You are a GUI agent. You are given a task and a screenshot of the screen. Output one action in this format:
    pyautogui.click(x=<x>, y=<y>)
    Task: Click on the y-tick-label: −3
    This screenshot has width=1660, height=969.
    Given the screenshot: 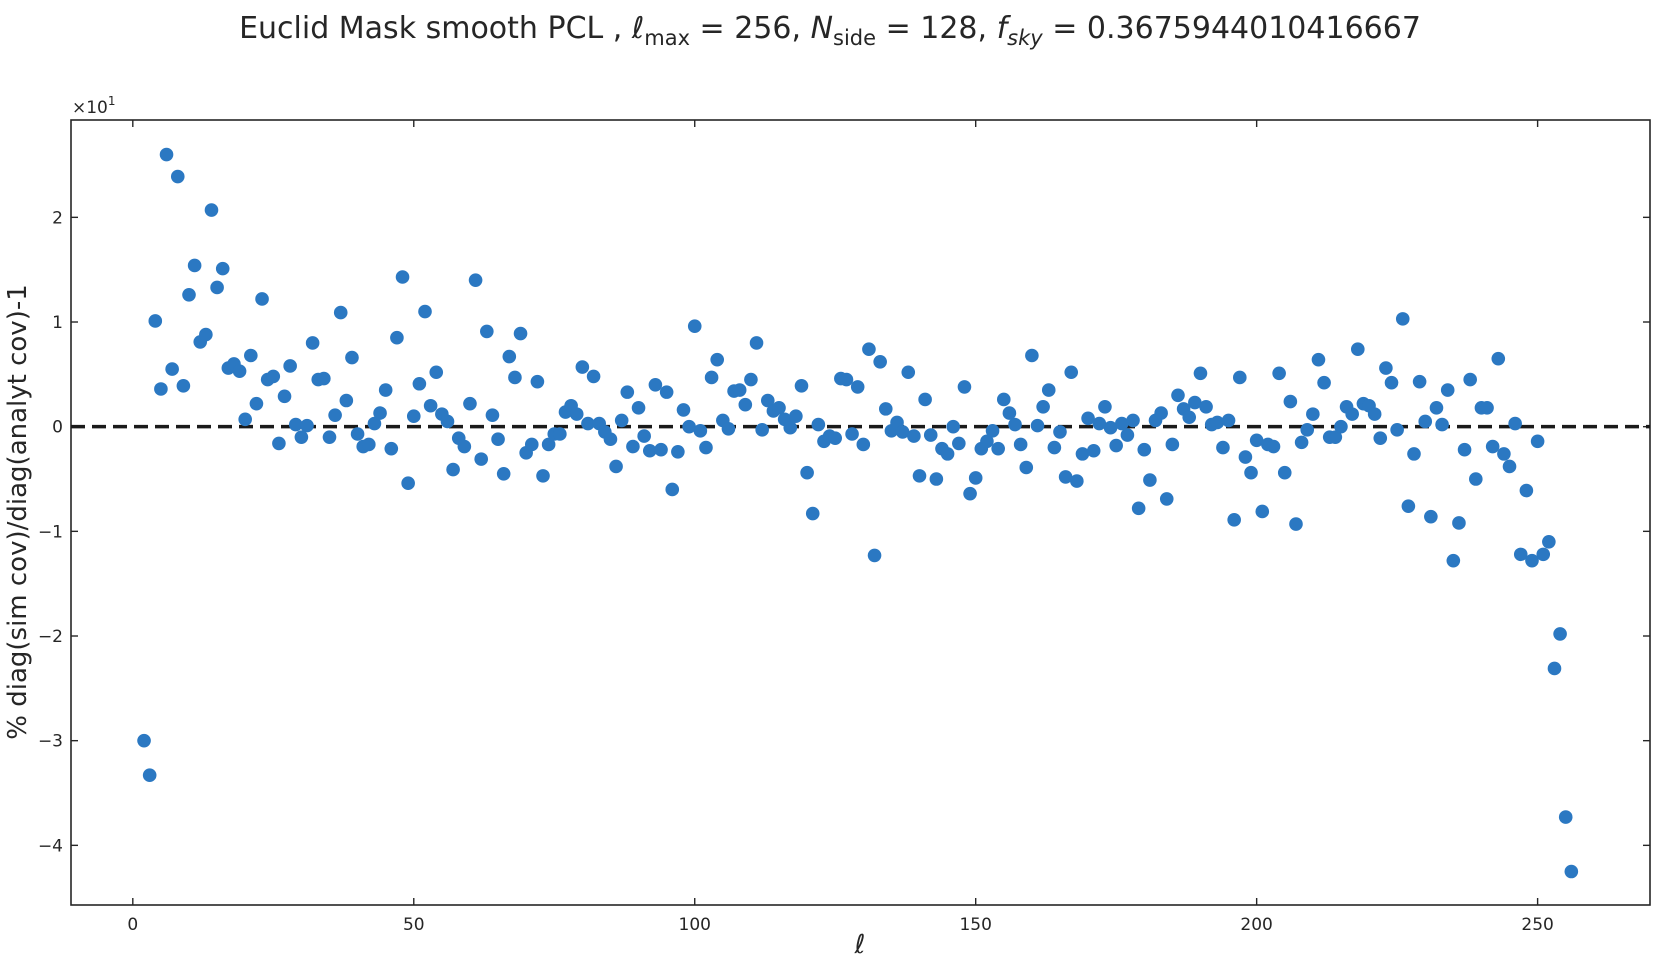 What is the action you would take?
    pyautogui.click(x=50, y=742)
    